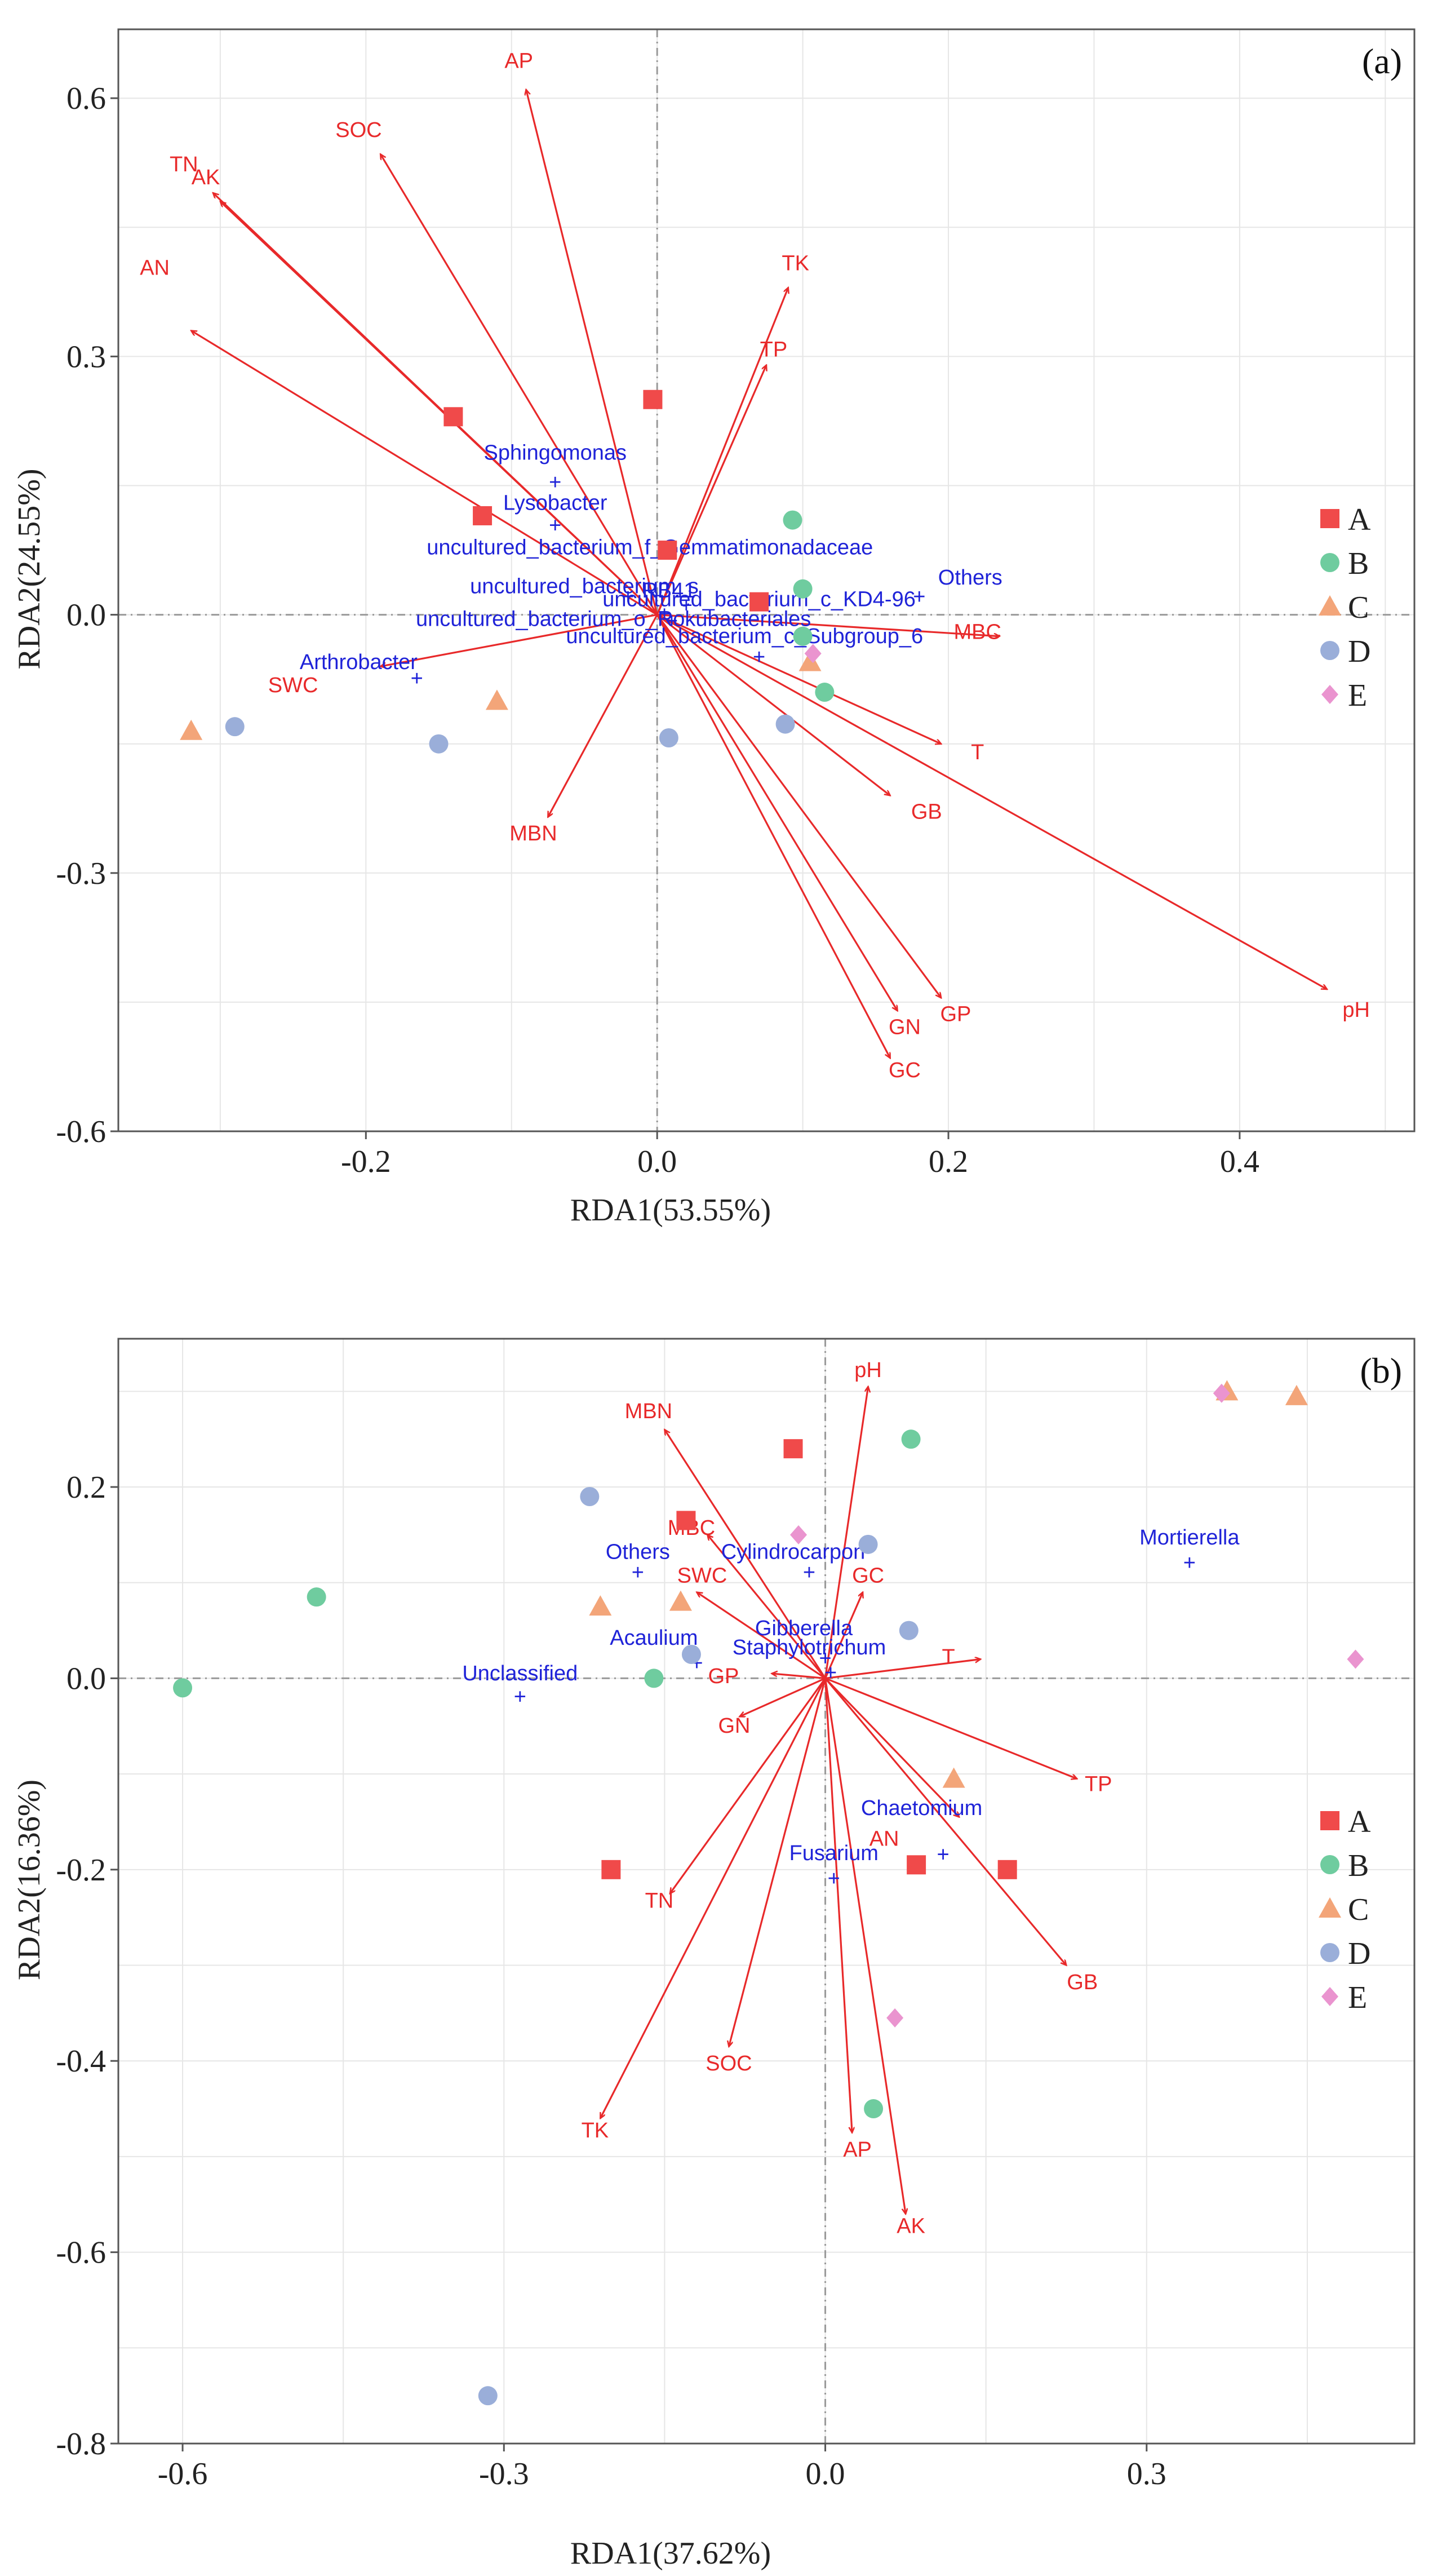 The image size is (1433, 2576). I want to click on panel-a-taxon-label: uncultured_bacterium_c_Subgroup_6, so click(744, 636).